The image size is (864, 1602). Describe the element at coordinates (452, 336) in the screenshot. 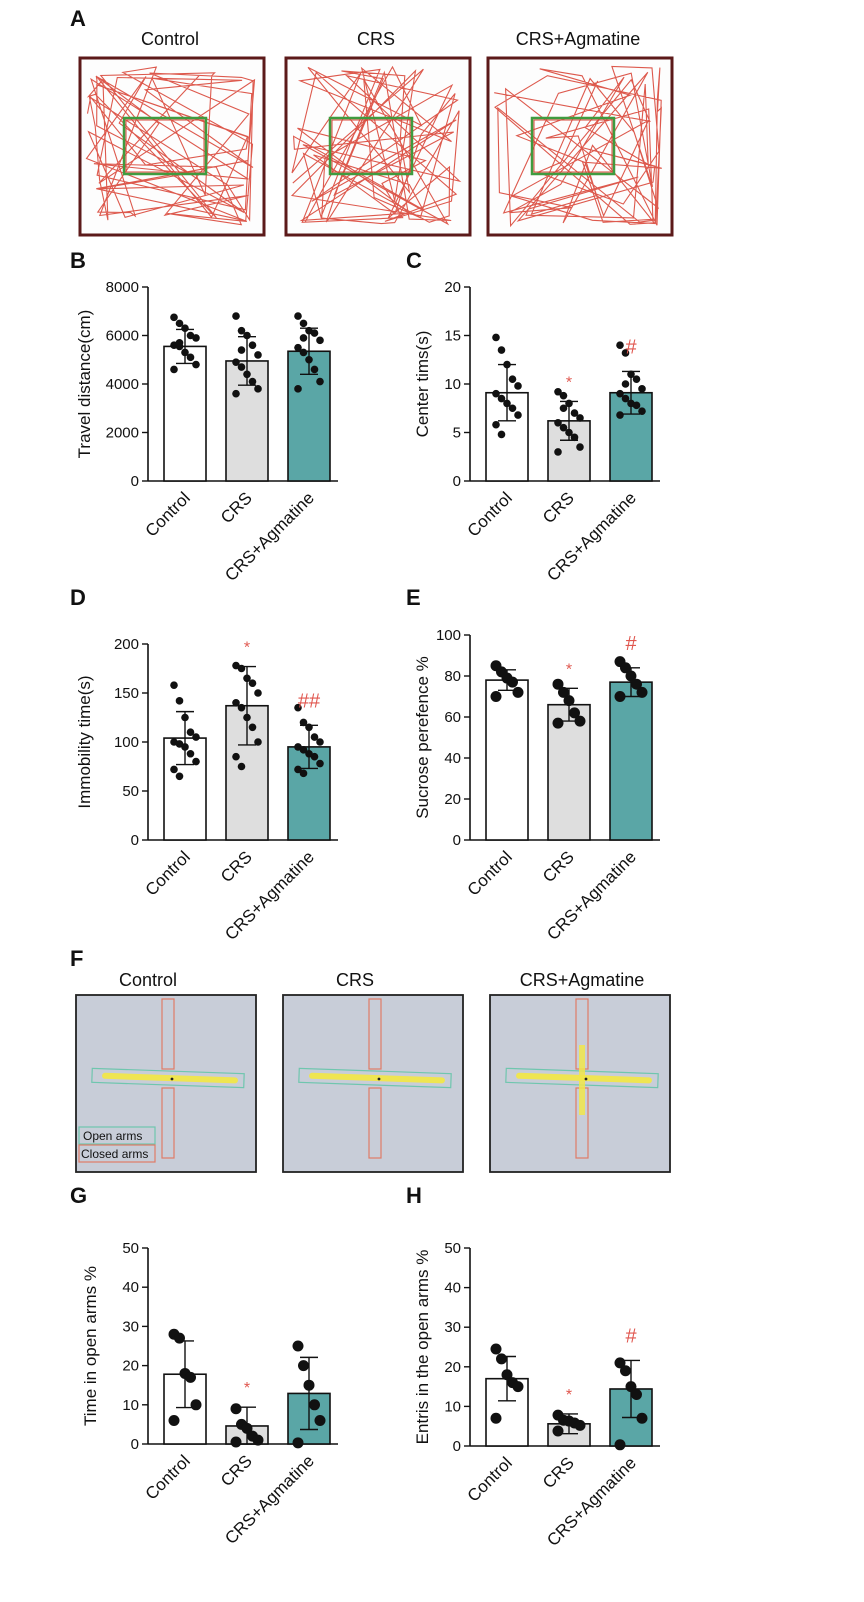

I see `y-tick-label: 15` at that location.